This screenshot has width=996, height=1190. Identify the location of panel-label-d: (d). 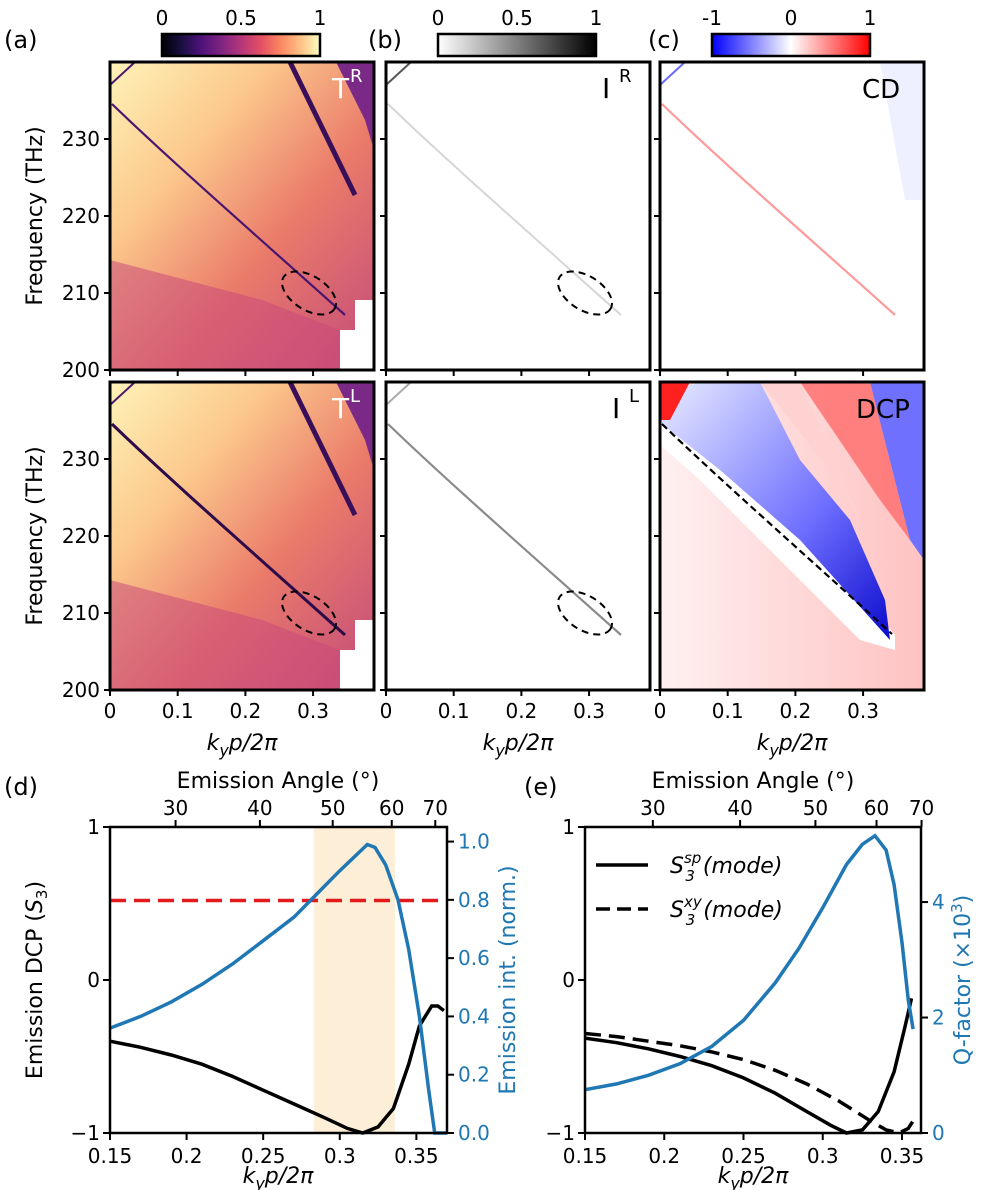
(21, 787).